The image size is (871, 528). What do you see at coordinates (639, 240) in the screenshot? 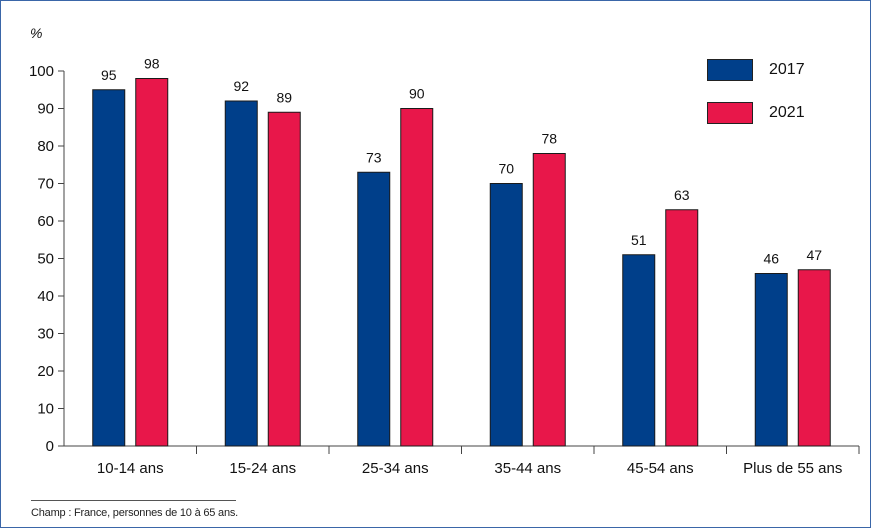
I see `data-label: 51` at bounding box center [639, 240].